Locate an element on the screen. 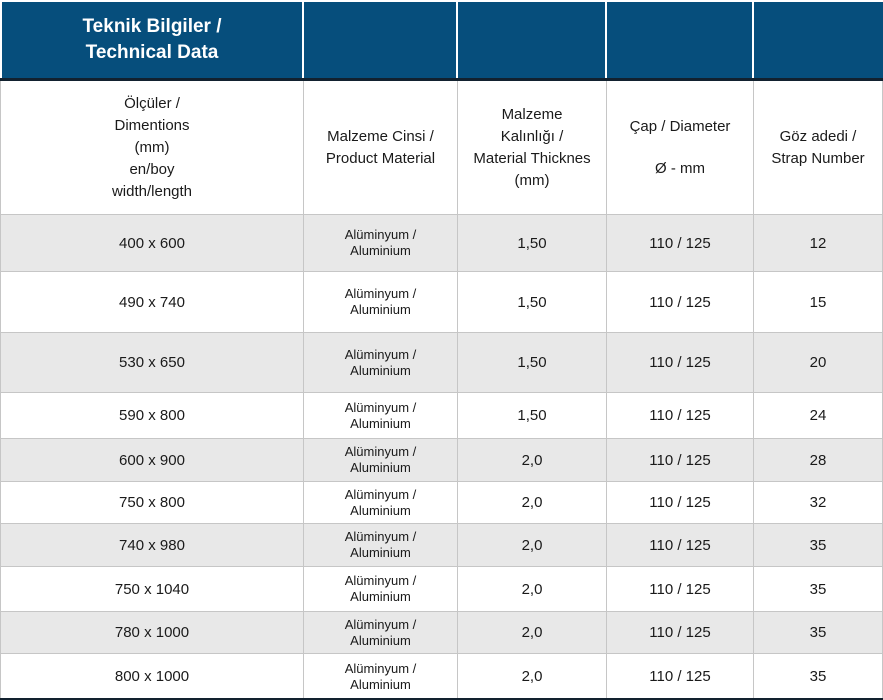 The height and width of the screenshot is (700, 883). banner-segment is located at coordinates (532, 40).